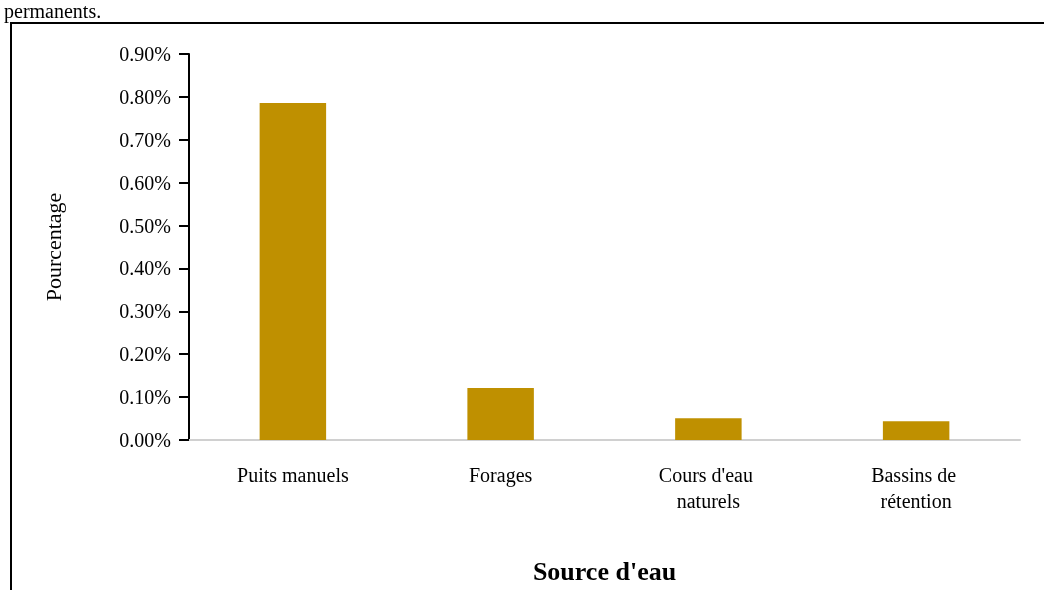  Describe the element at coordinates (53, 247) in the screenshot. I see `y-axis-title: Pourcentage` at that location.